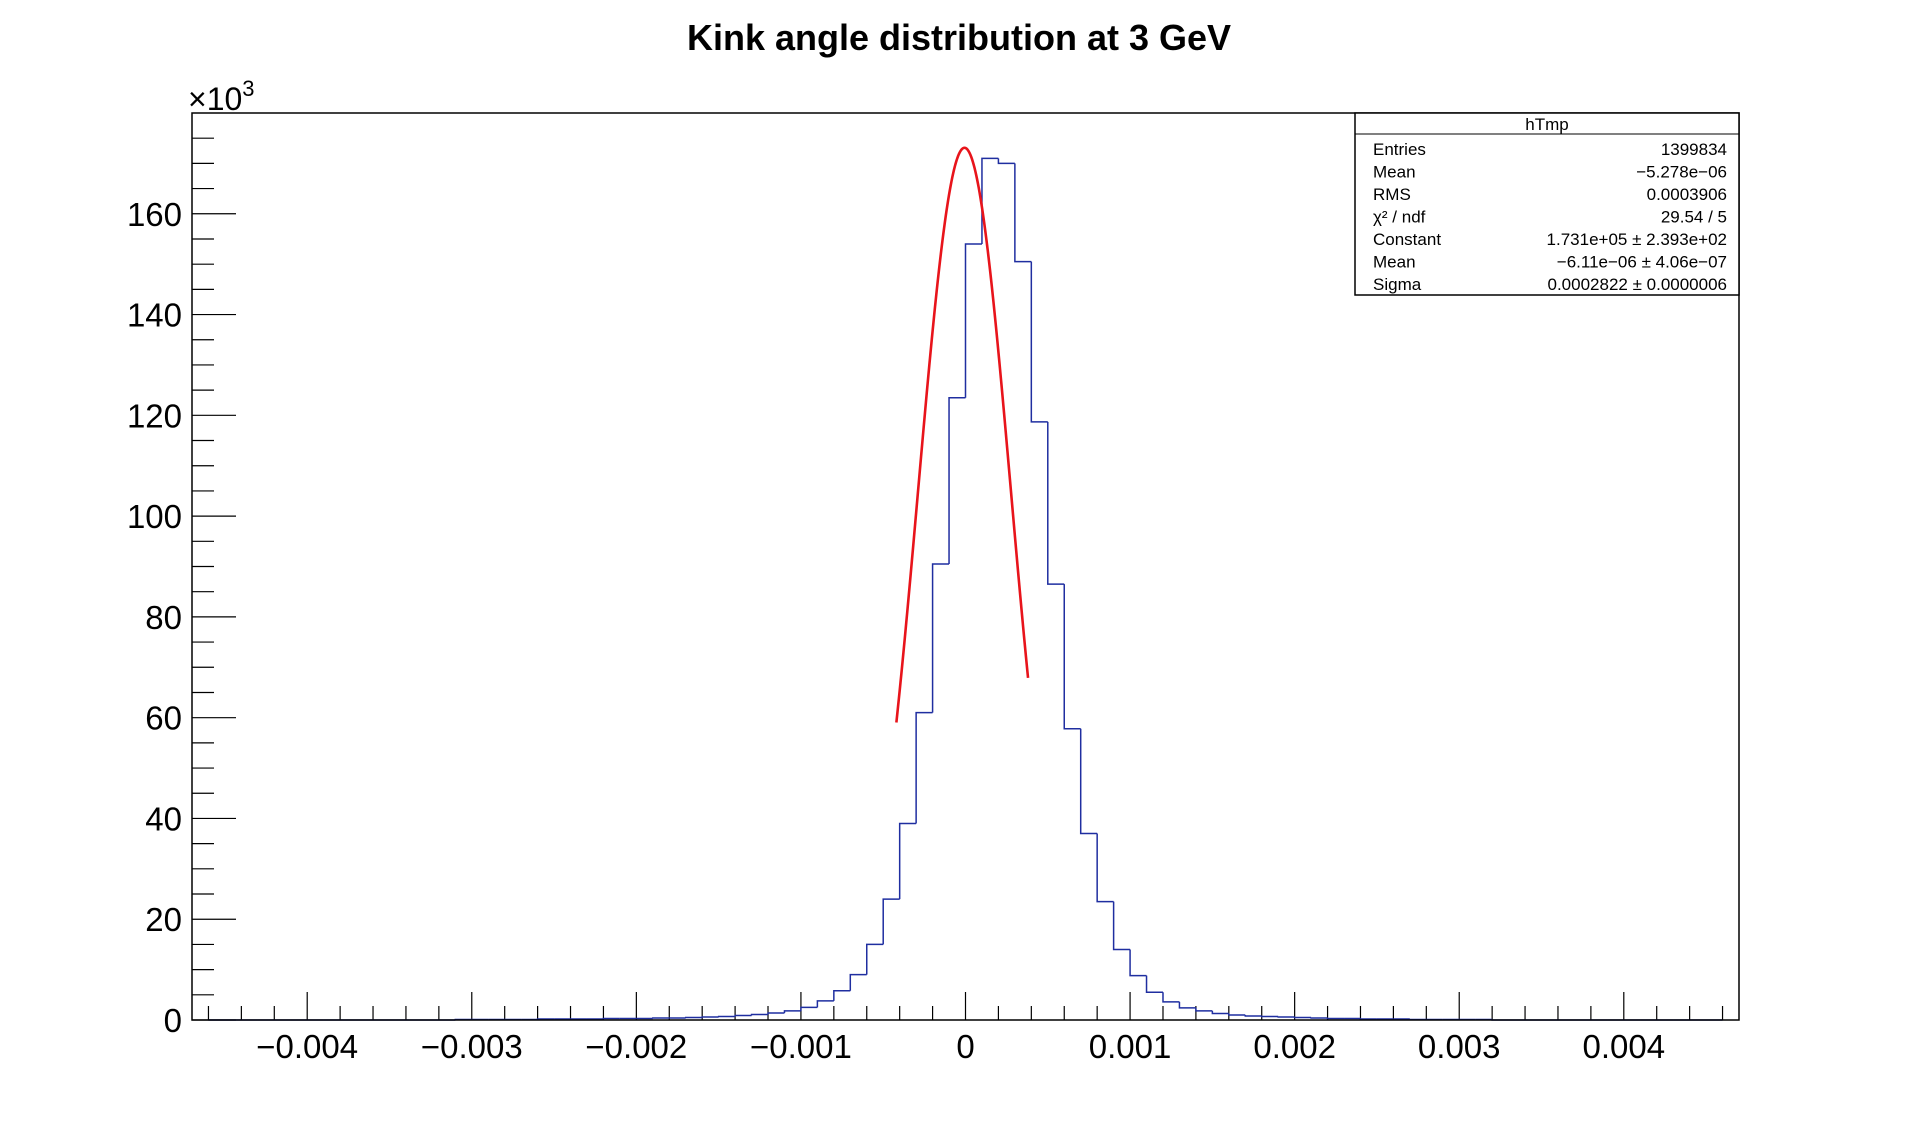  What do you see at coordinates (1130, 1046) in the screenshot?
I see `x-tick-label: 0.001` at bounding box center [1130, 1046].